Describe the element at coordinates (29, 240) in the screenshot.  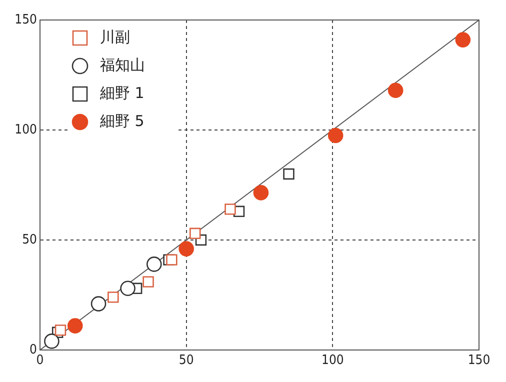
I see `y-tick-label: 50` at that location.